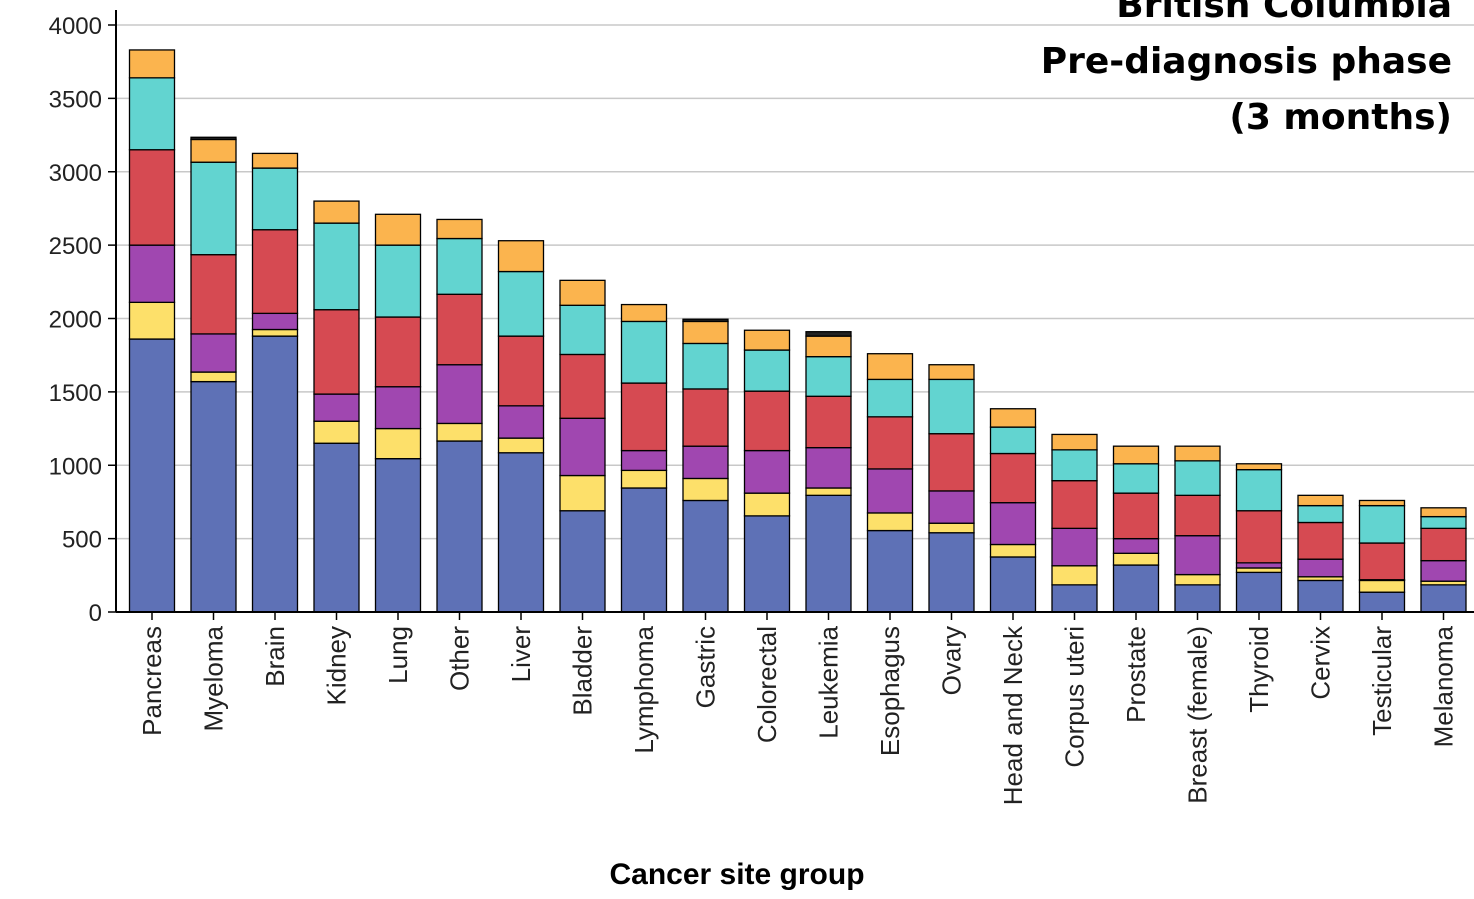  I want to click on x-tick-label: Lung, so click(398, 655).